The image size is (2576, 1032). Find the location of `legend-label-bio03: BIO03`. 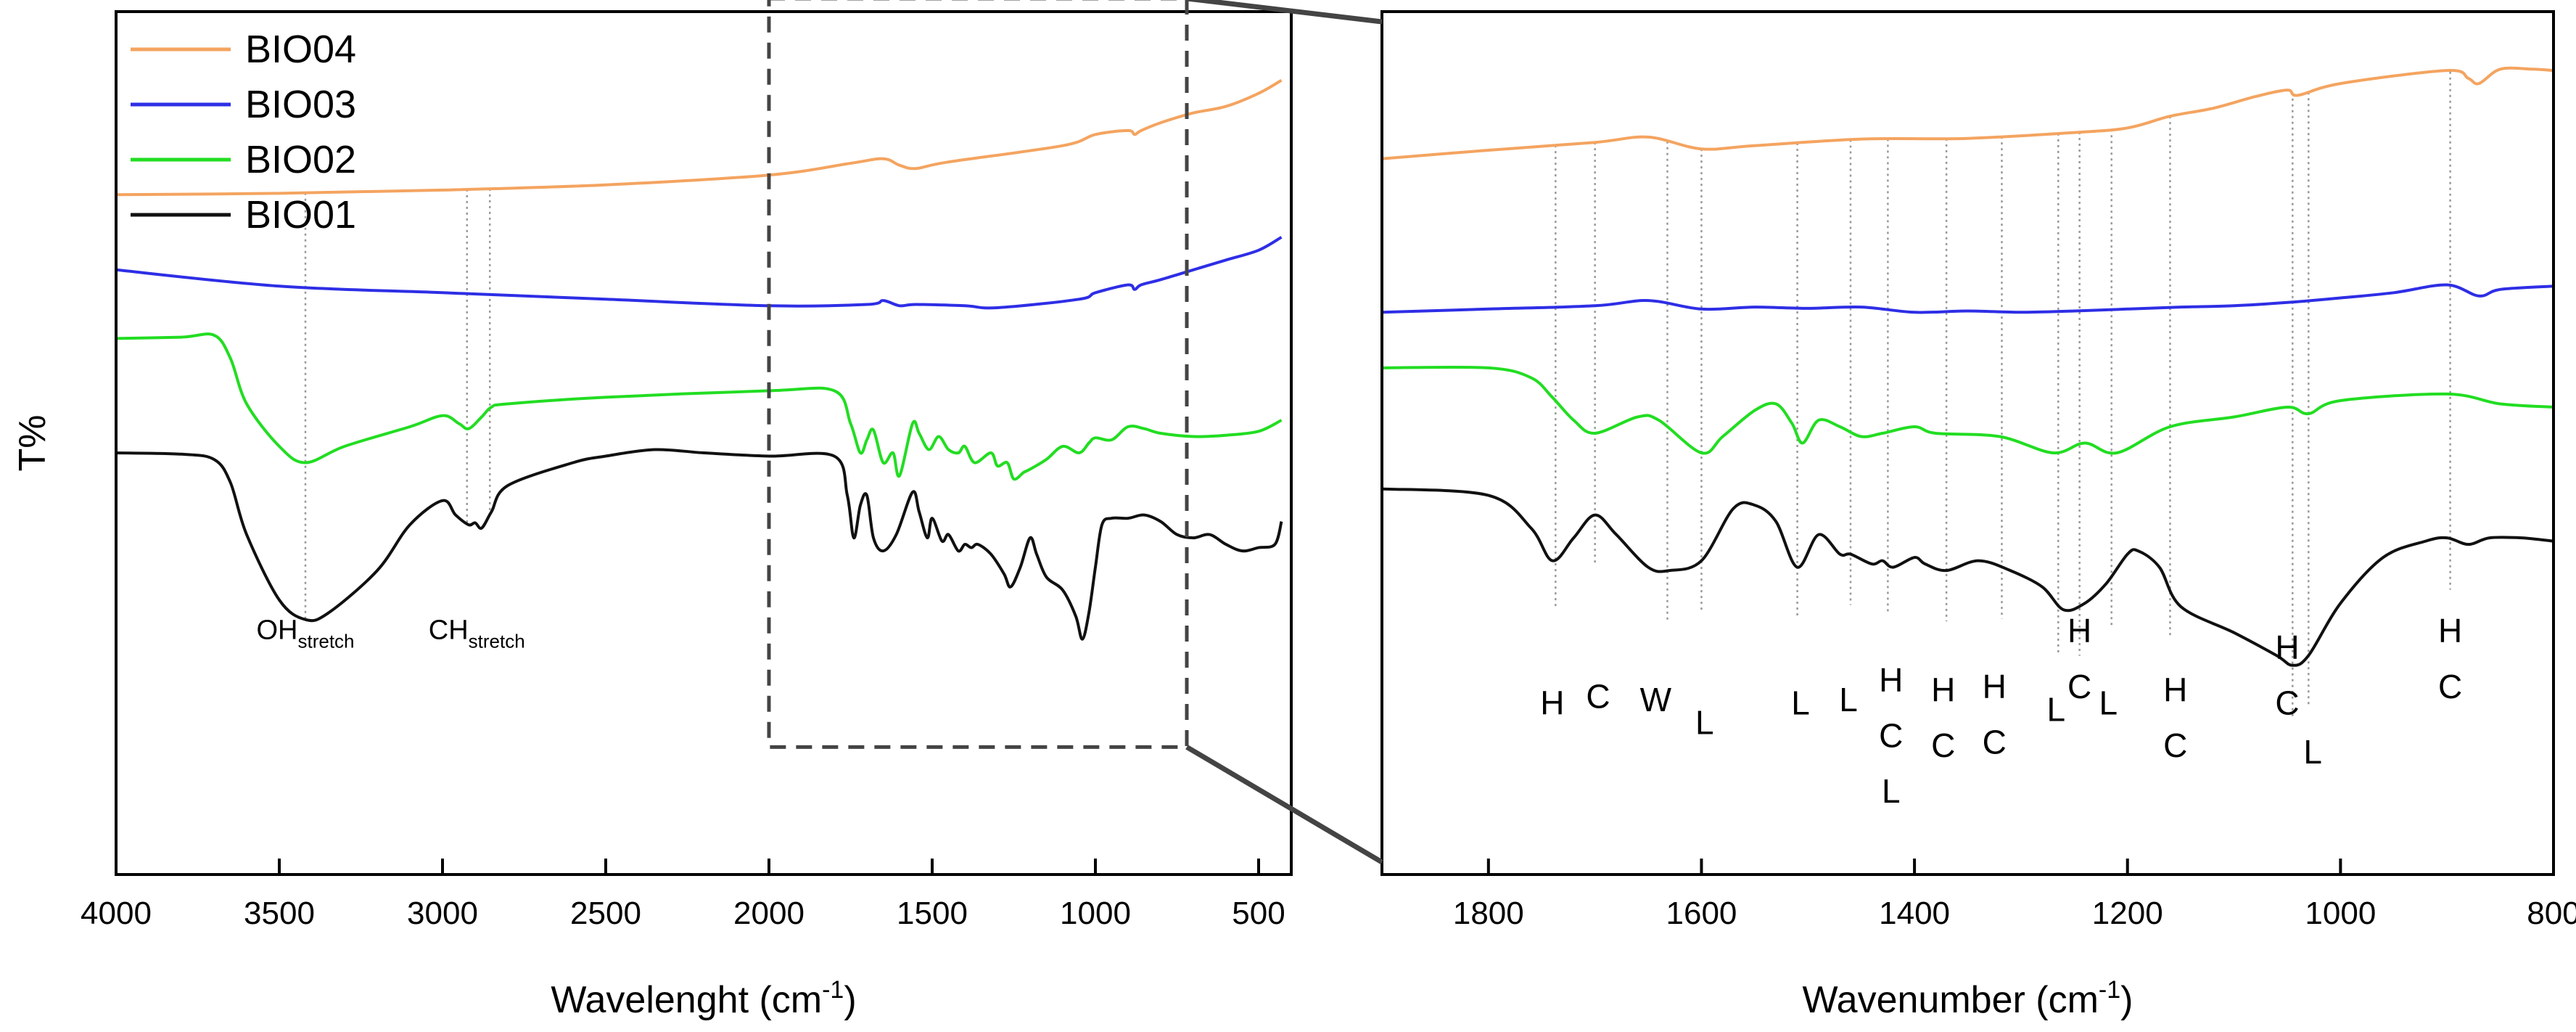

legend-label-bio03: BIO03 is located at coordinates (300, 104).